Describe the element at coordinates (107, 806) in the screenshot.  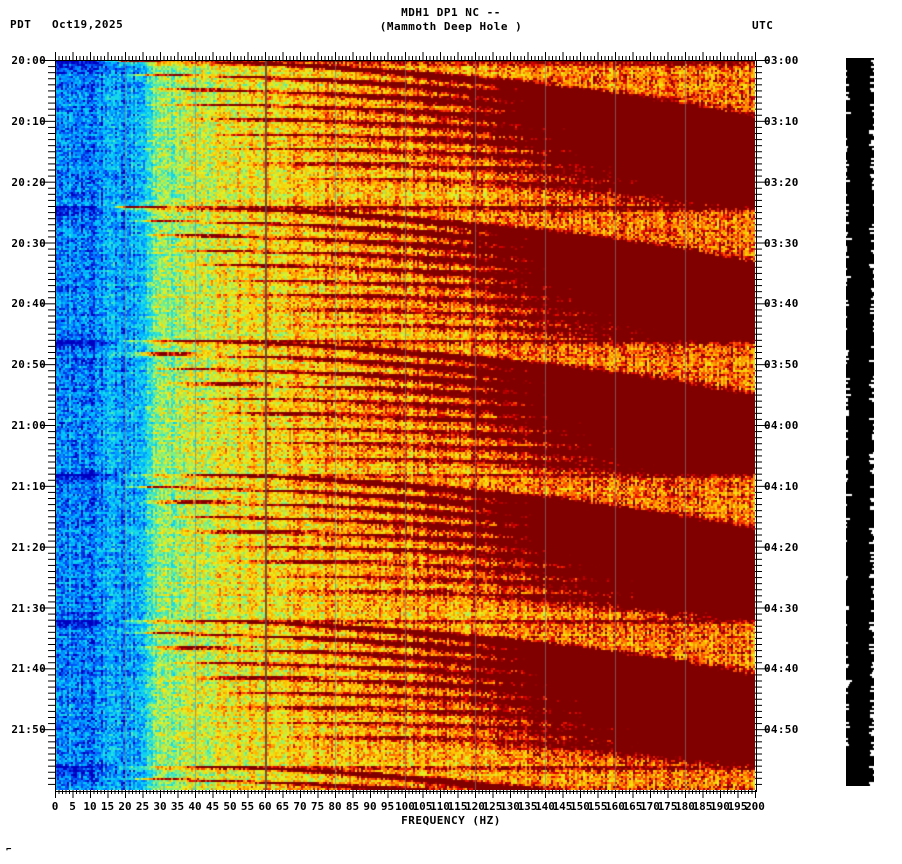
I see `x-axis-tick-label: 15` at that location.